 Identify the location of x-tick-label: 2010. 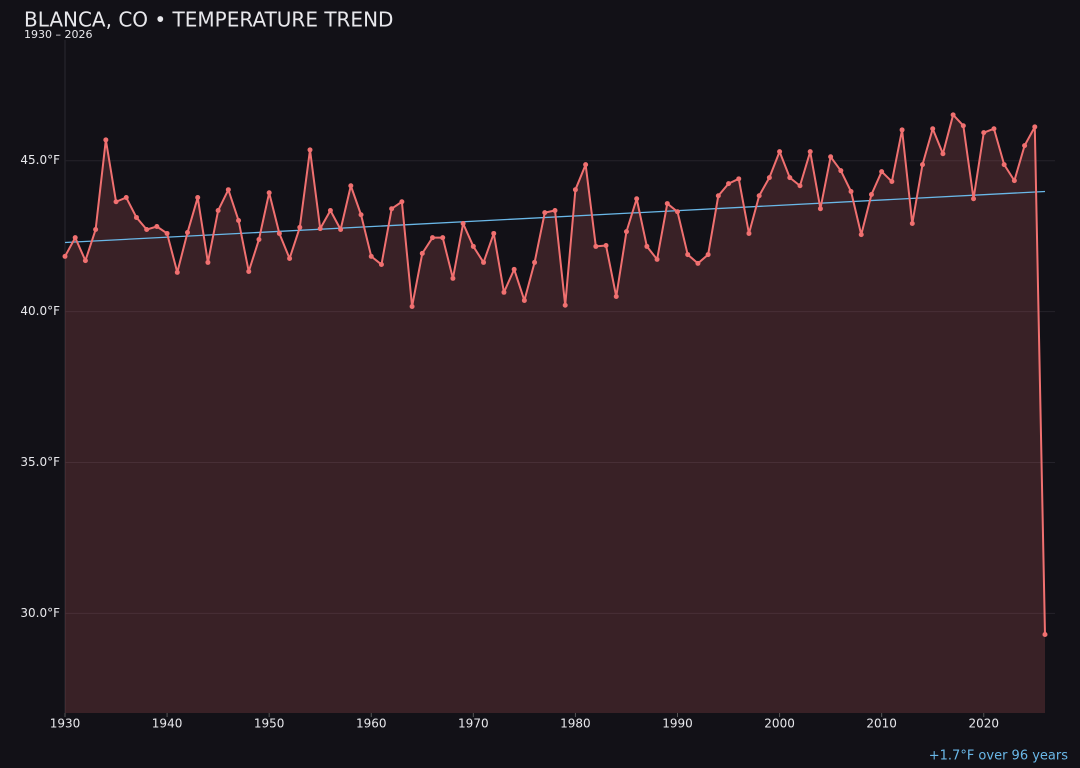
(881, 724).